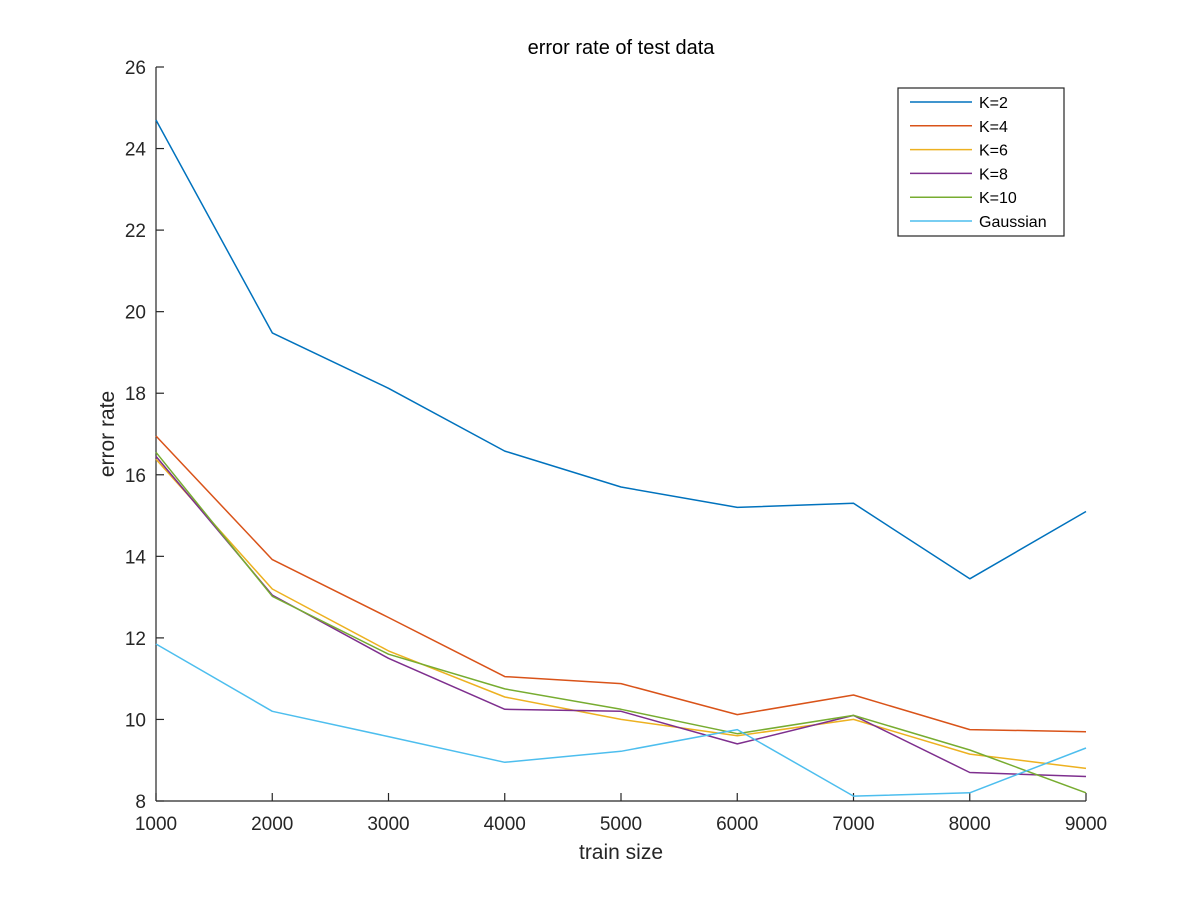  I want to click on x-tick-label: 1000, so click(156, 824).